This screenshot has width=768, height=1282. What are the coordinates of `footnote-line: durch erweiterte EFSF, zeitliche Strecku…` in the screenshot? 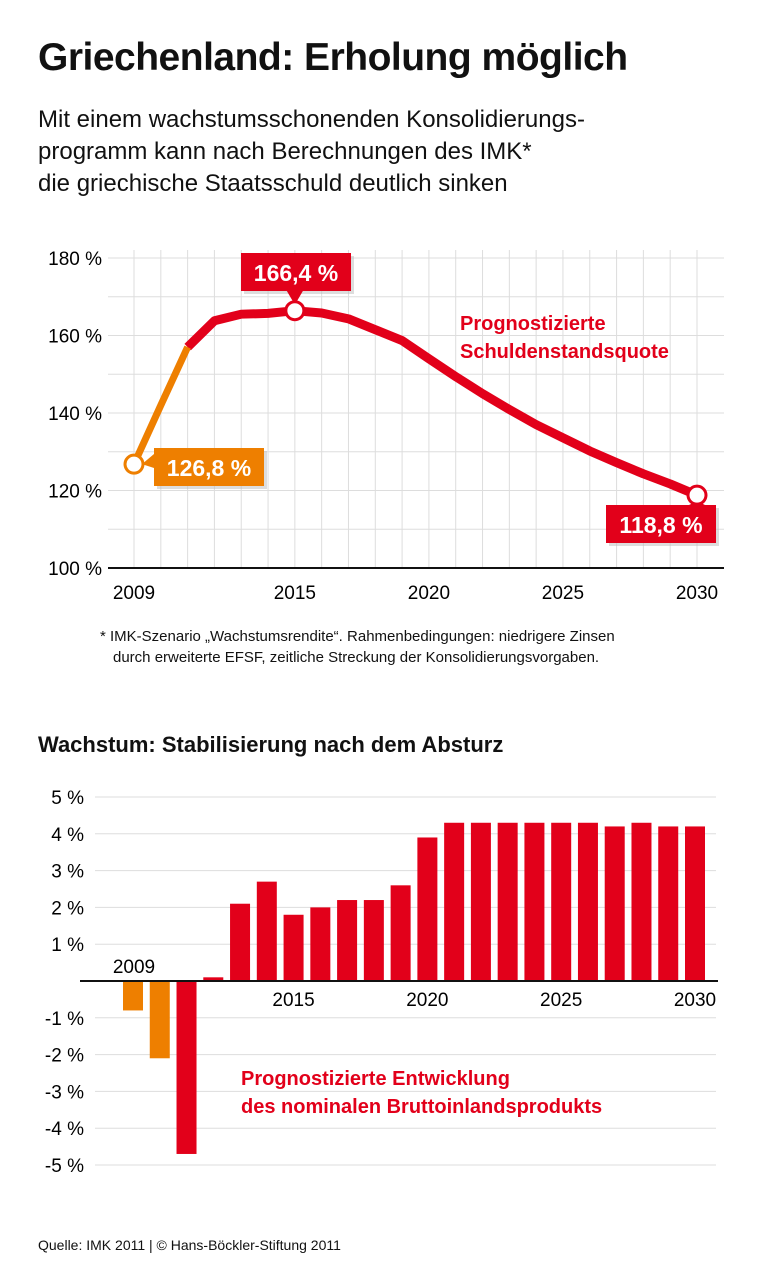 It's located at (356, 657).